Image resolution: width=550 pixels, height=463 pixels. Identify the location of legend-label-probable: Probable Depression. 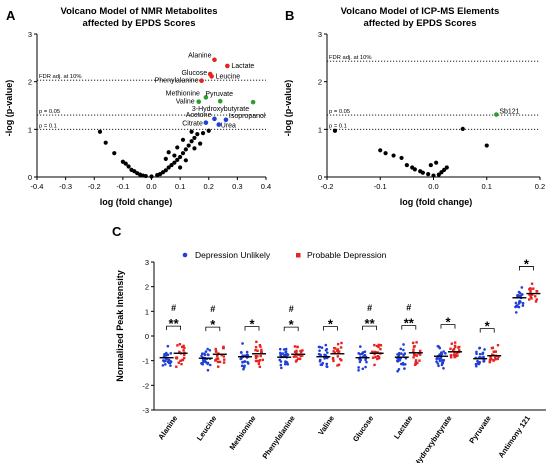
(347, 255).